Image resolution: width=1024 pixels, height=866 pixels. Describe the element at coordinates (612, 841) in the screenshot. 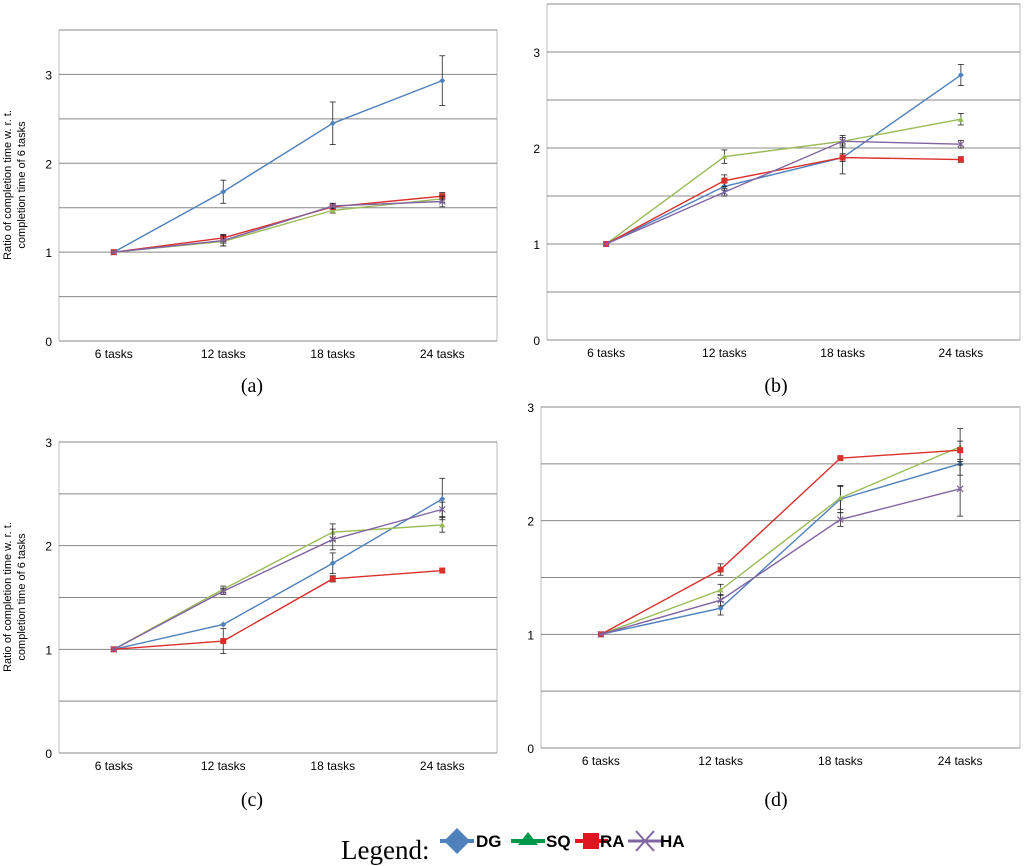

I see `legend-label-ra: RA` at that location.